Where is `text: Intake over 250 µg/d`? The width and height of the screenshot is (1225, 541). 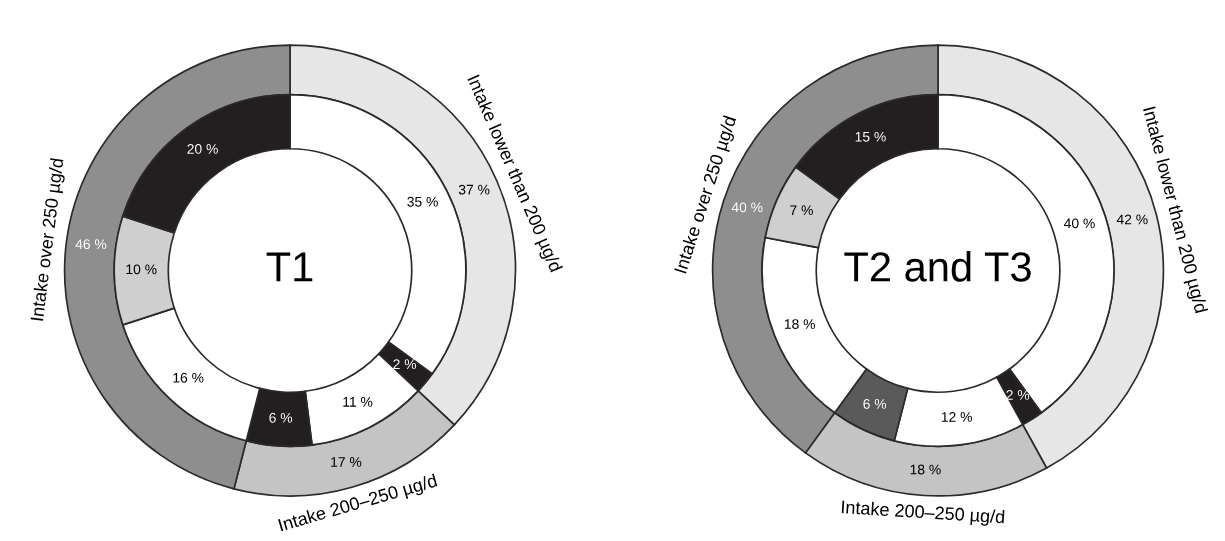
text: Intake over 250 µg/d is located at coordinates (48, 240).